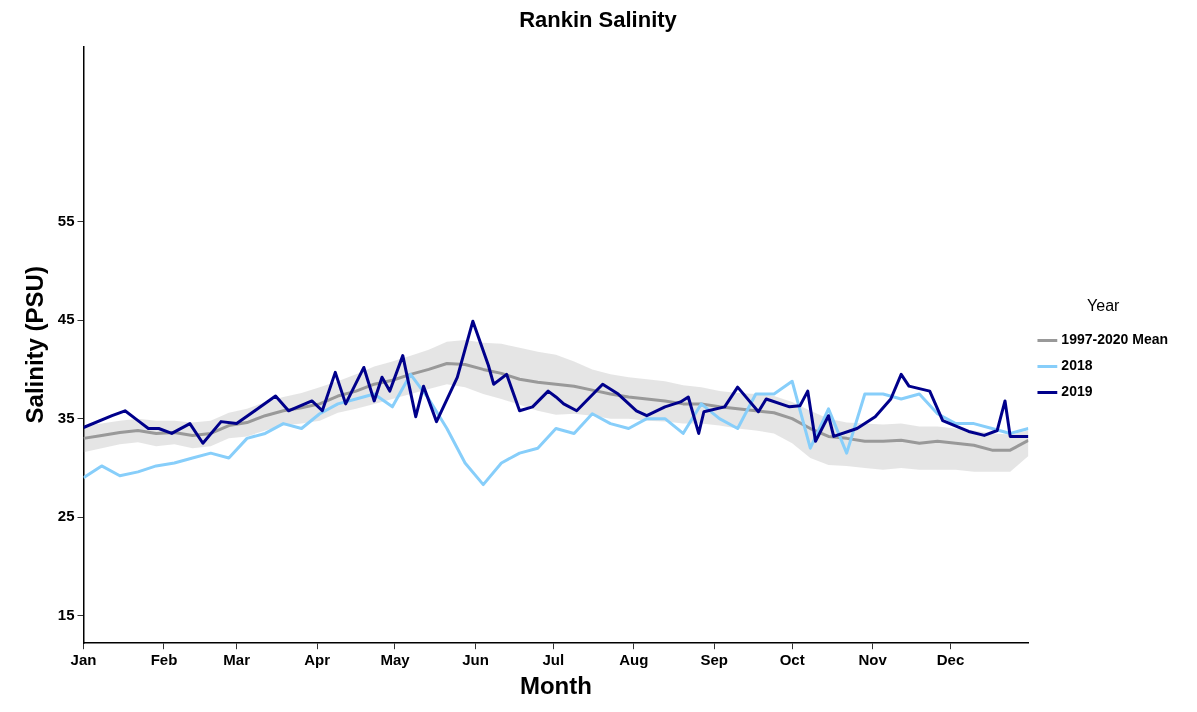 Image resolution: width=1197 pixels, height=712 pixels. What do you see at coordinates (237, 660) in the screenshot?
I see `x-tick-label: Mar` at bounding box center [237, 660].